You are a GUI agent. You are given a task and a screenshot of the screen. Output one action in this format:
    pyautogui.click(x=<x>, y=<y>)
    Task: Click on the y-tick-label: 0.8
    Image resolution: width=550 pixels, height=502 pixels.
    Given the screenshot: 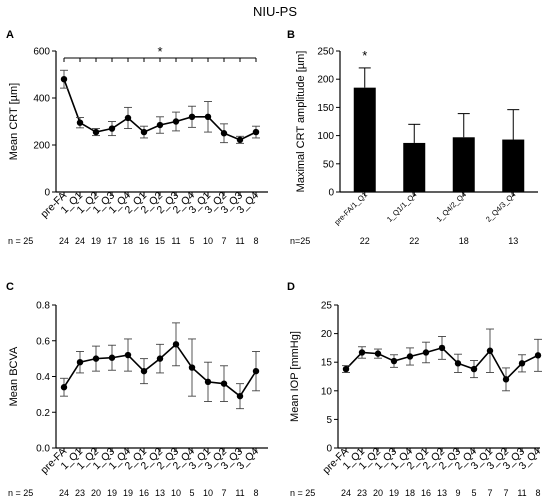 What is the action you would take?
    pyautogui.click(x=43, y=306)
    